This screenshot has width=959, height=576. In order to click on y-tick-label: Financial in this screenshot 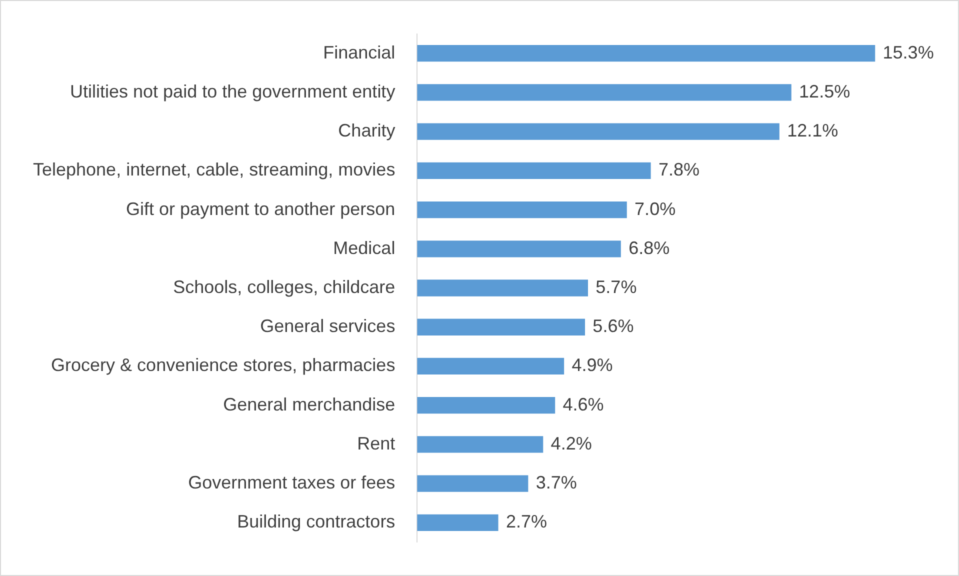, I will do `click(359, 52)`.